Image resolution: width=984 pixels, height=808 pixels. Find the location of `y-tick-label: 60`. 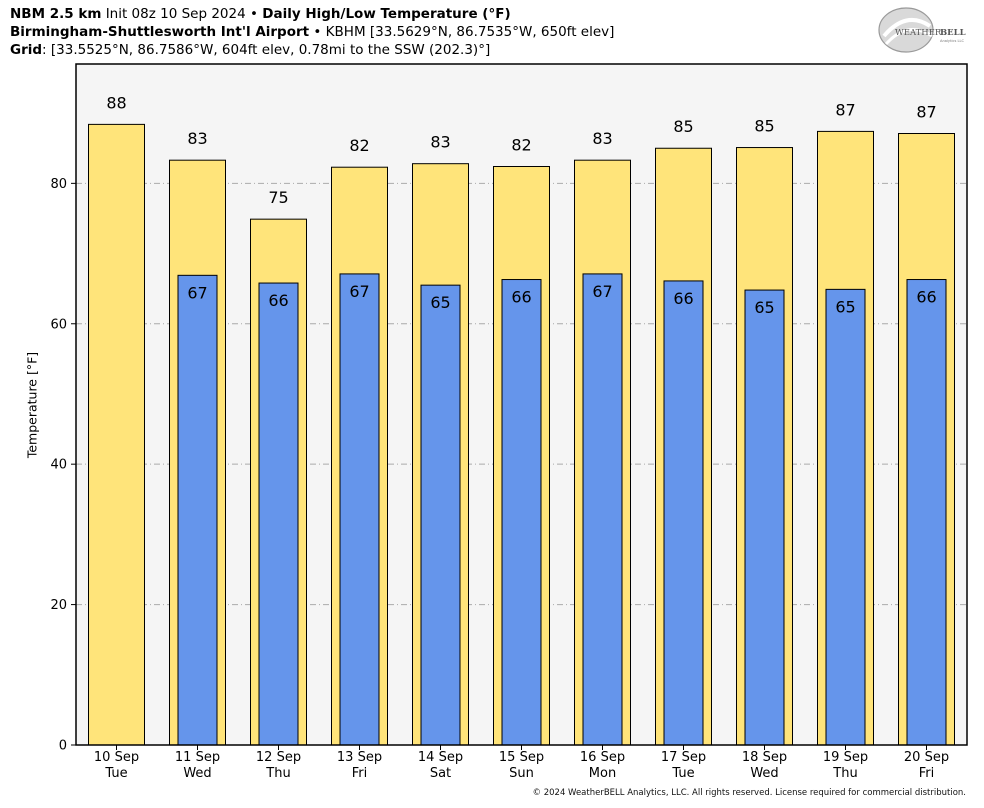

y-tick-label: 60 is located at coordinates (58, 324).